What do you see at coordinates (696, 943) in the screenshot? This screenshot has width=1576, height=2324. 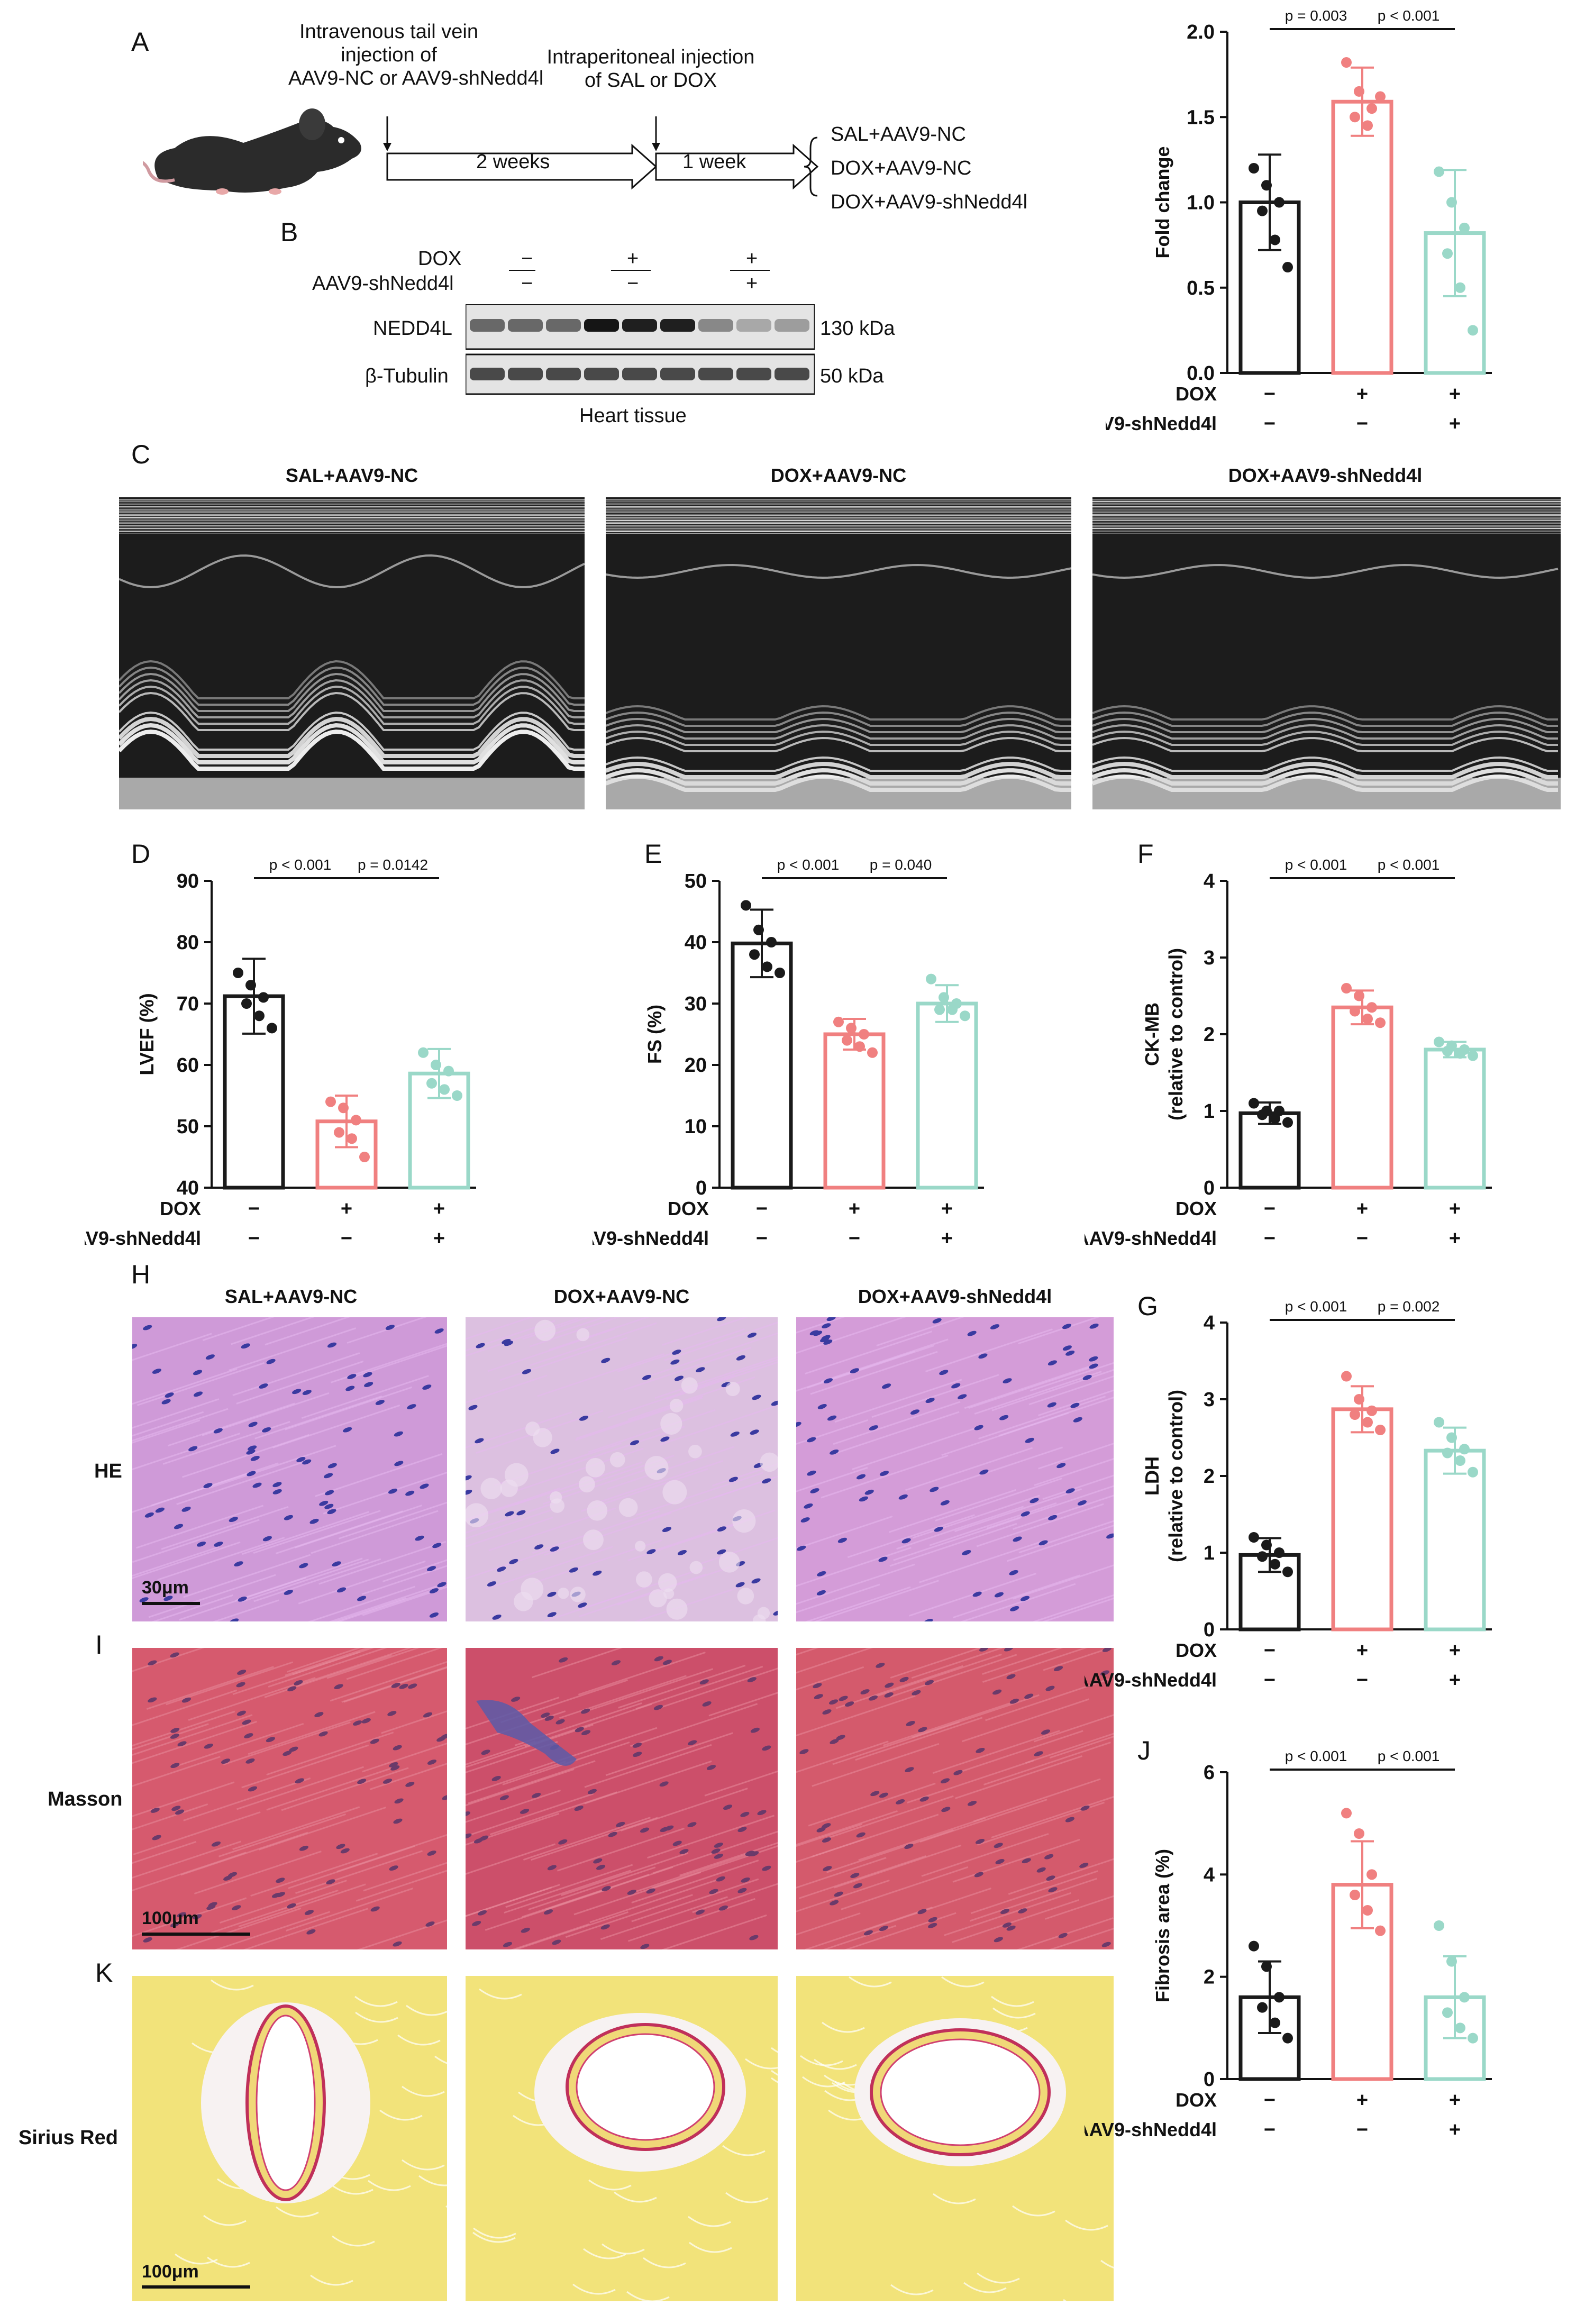 I see `y-tick-label: 40` at bounding box center [696, 943].